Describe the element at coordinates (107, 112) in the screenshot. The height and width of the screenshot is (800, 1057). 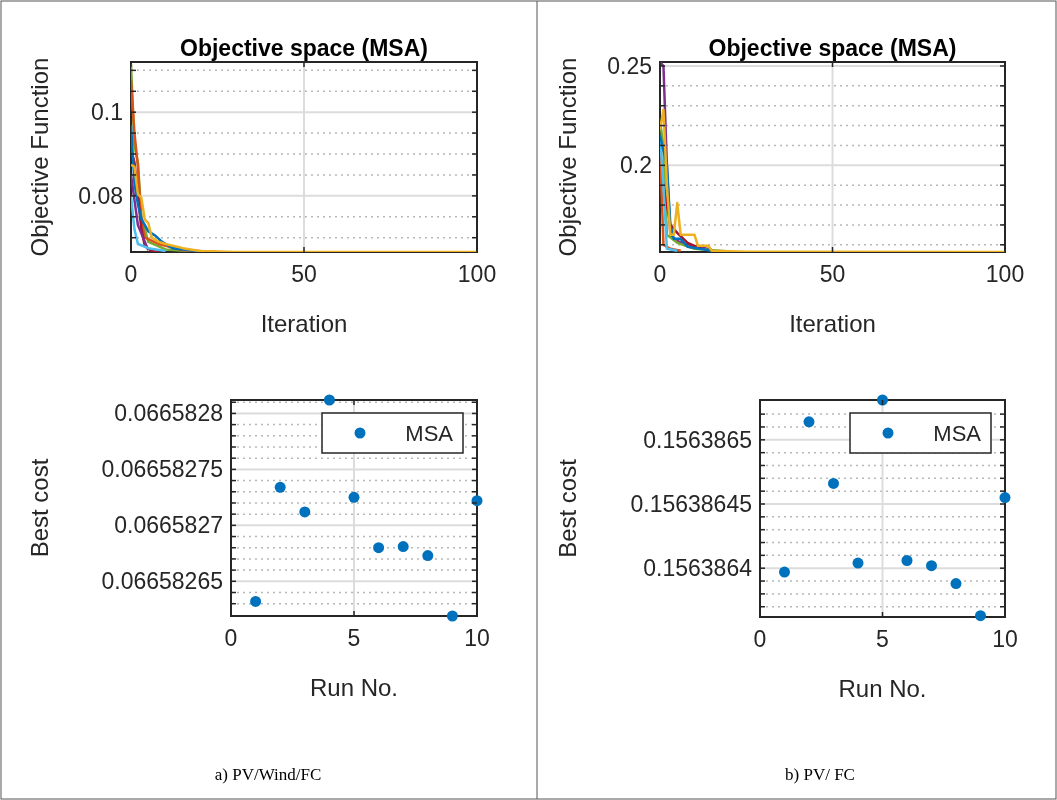
I see `y-tick-label: 0.1` at that location.